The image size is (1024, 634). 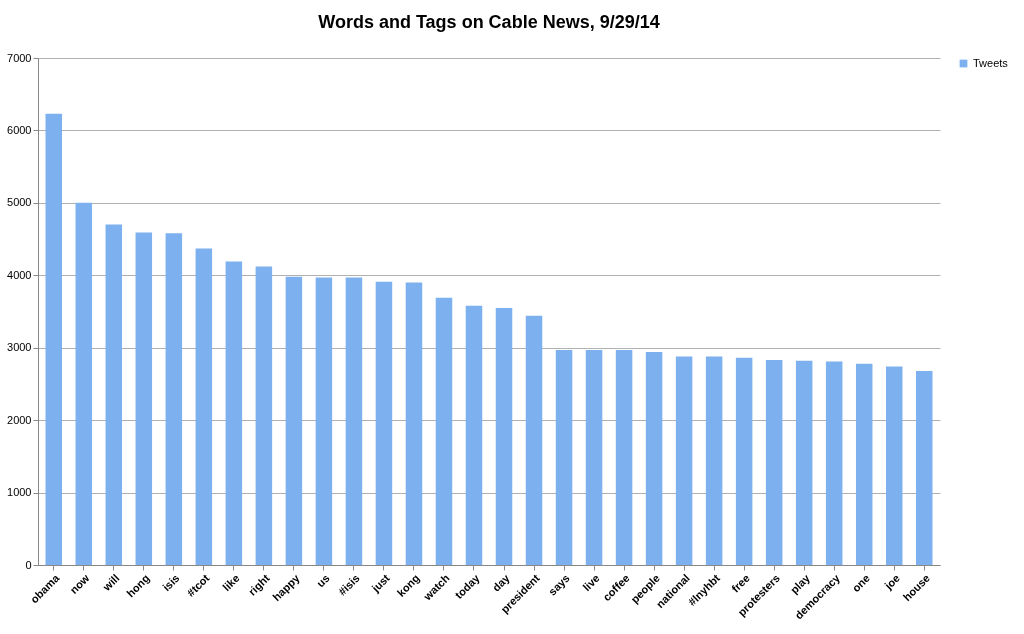 I want to click on x-tick-label: isis, so click(x=171, y=582).